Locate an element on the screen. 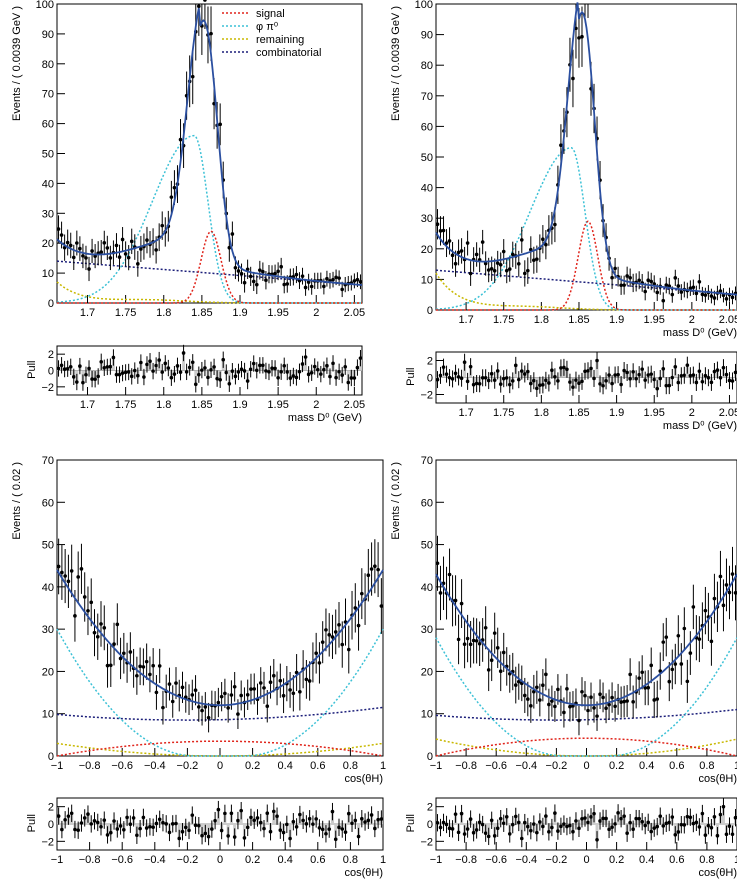 This screenshot has height=881, width=737. x-tick-label: 0.2 is located at coordinates (616, 860).